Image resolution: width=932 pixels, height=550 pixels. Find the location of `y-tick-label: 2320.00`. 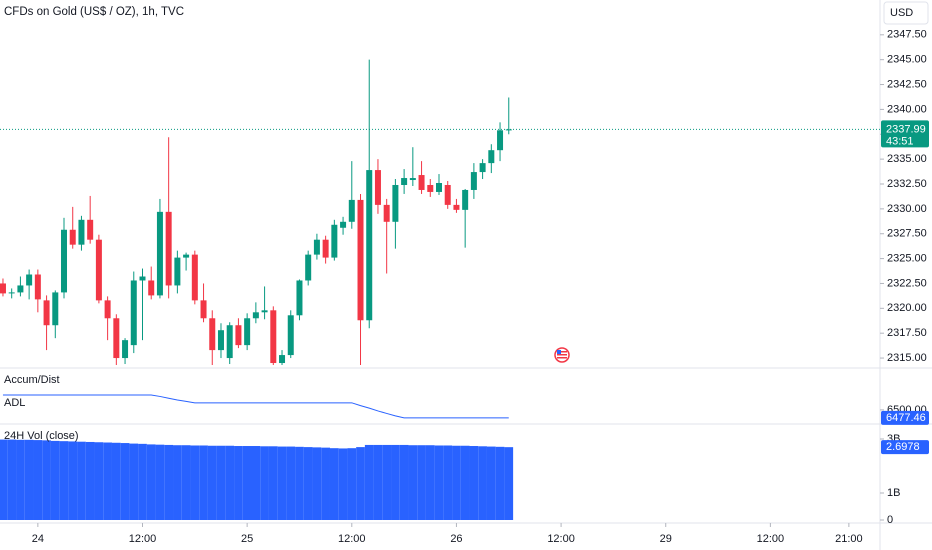

y-tick-label: 2320.00 is located at coordinates (907, 308).